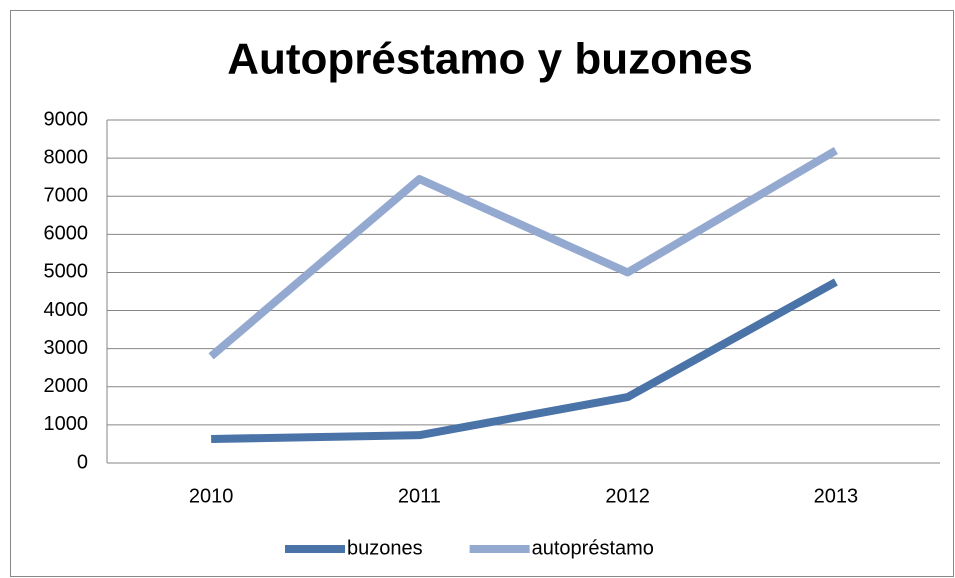  What do you see at coordinates (385, 548) in the screenshot?
I see `legend-label: buzones` at bounding box center [385, 548].